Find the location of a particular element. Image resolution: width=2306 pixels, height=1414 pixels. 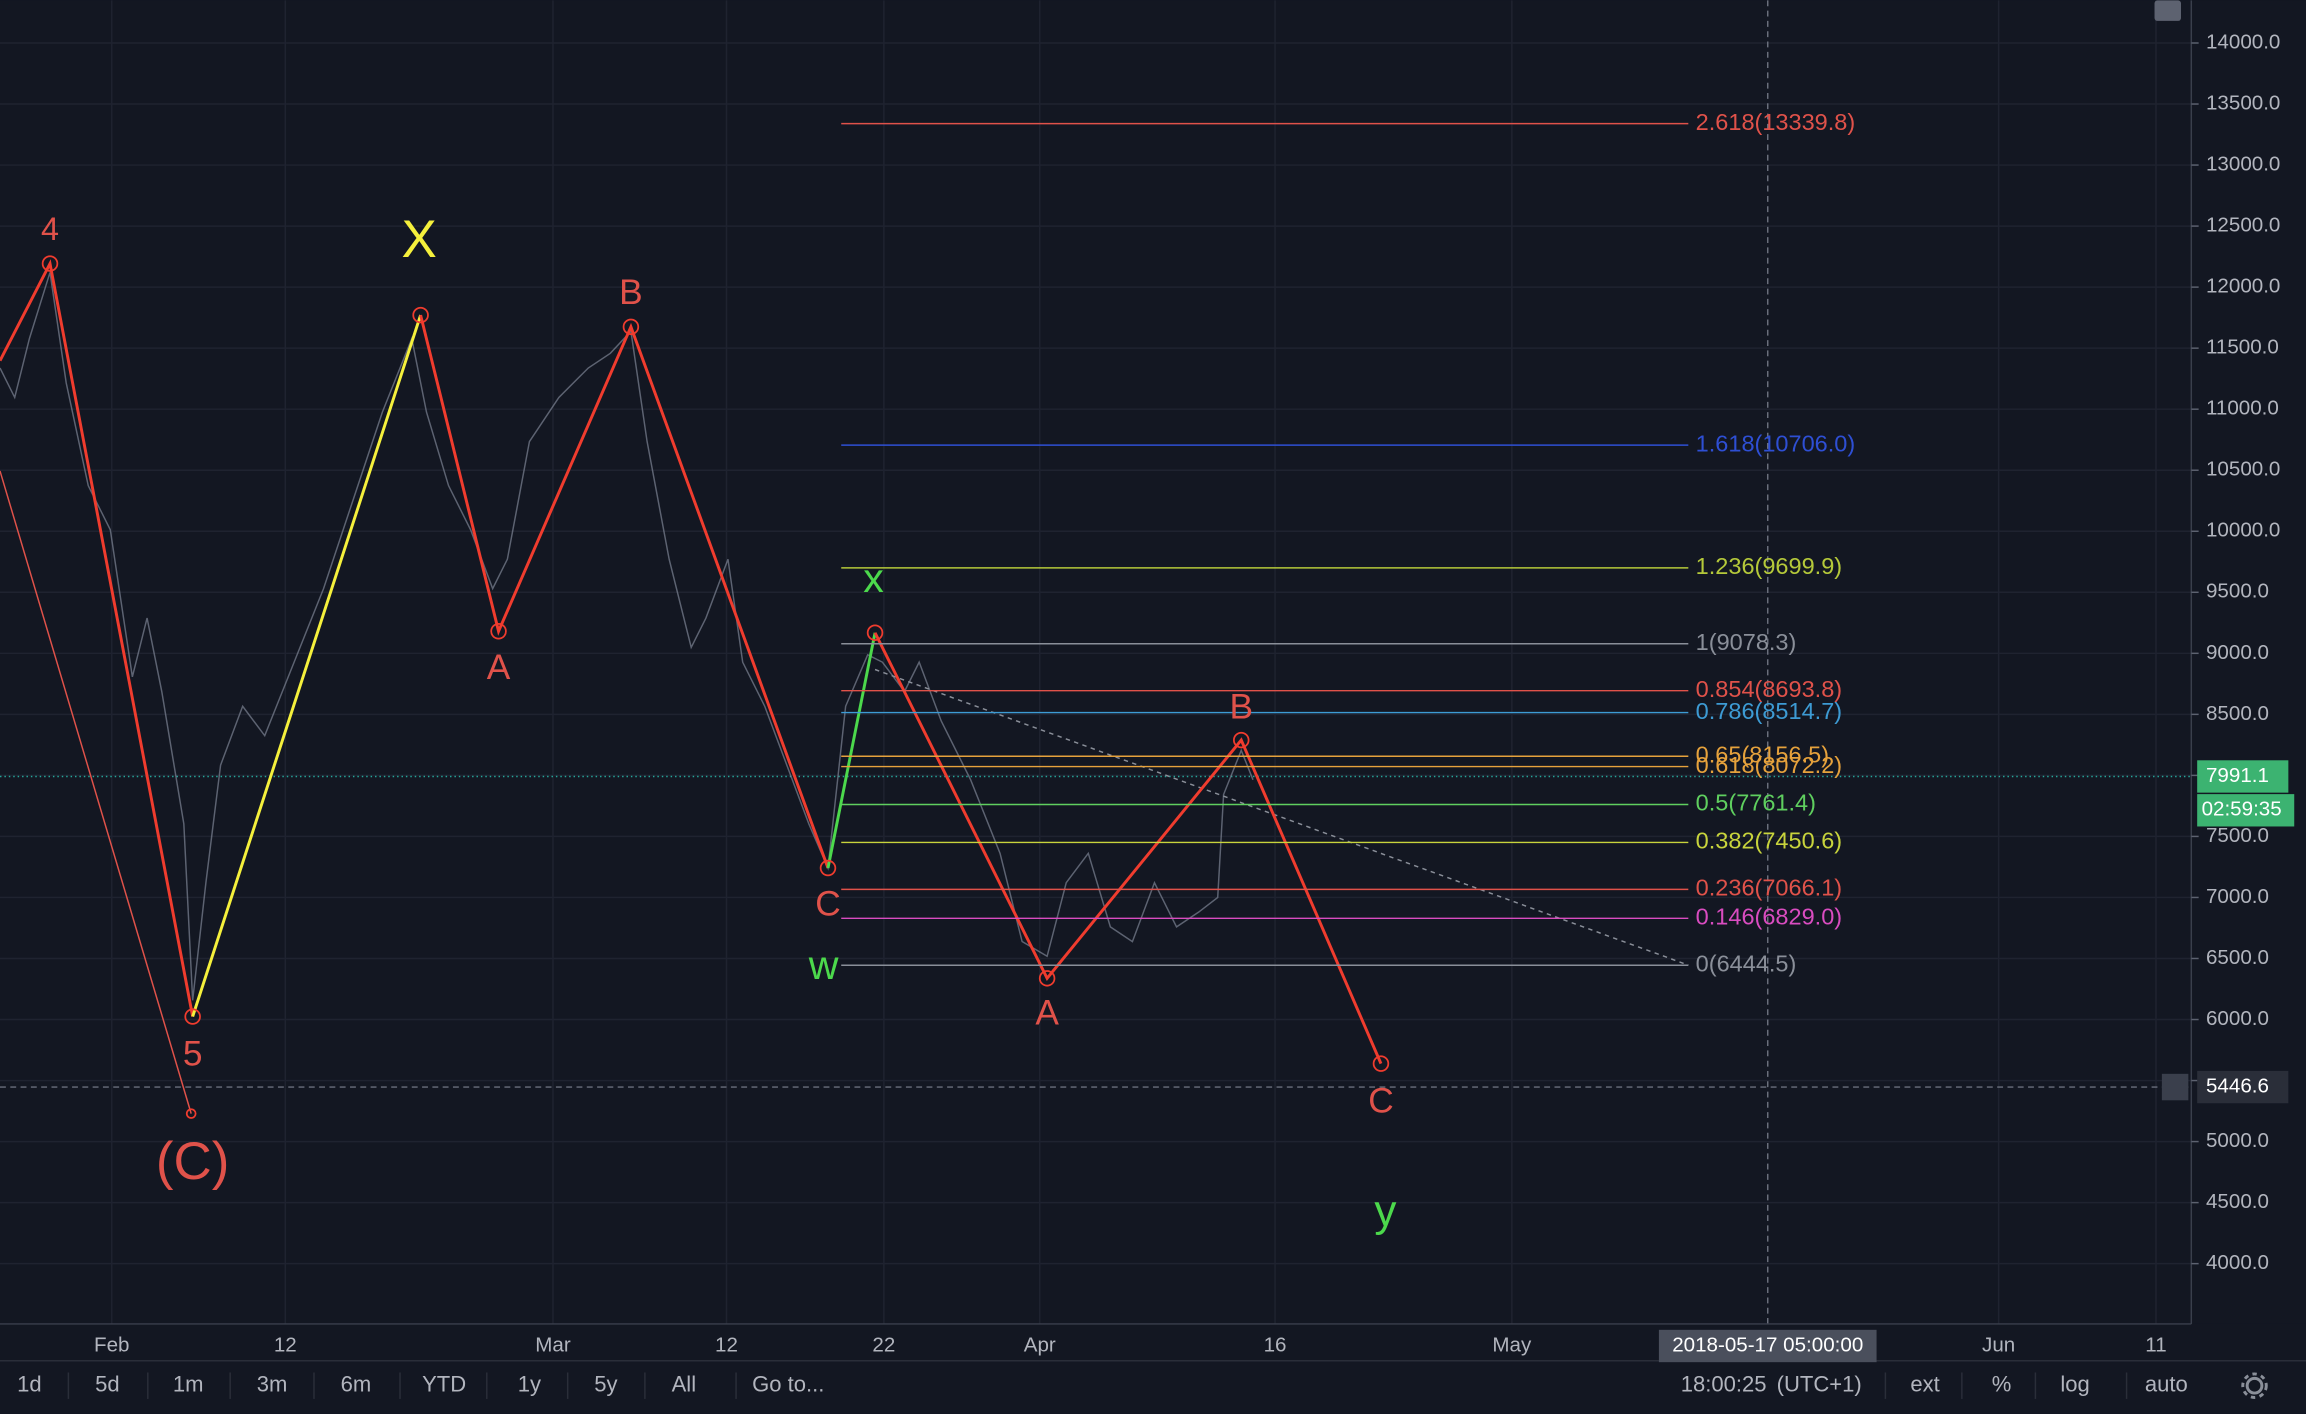

price-axis is located at coordinates (2248, 662).